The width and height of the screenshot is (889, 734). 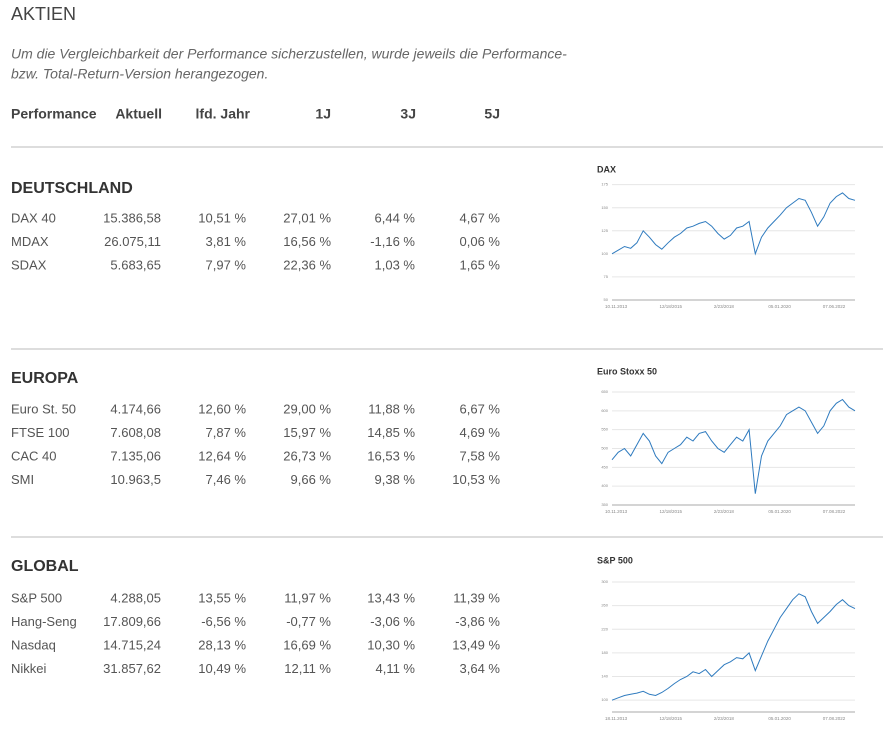 I want to click on cell: 6,44 %, so click(x=395, y=217).